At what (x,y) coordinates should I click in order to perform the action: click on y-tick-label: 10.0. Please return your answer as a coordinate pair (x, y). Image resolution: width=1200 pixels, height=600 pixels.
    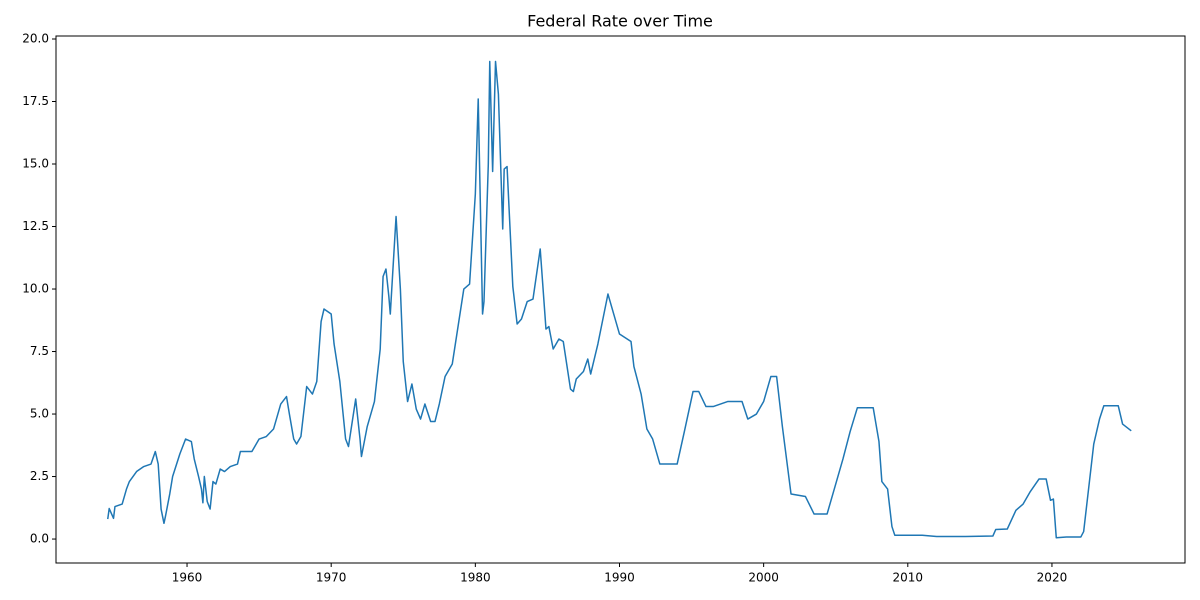
    Looking at the image, I should click on (35, 289).